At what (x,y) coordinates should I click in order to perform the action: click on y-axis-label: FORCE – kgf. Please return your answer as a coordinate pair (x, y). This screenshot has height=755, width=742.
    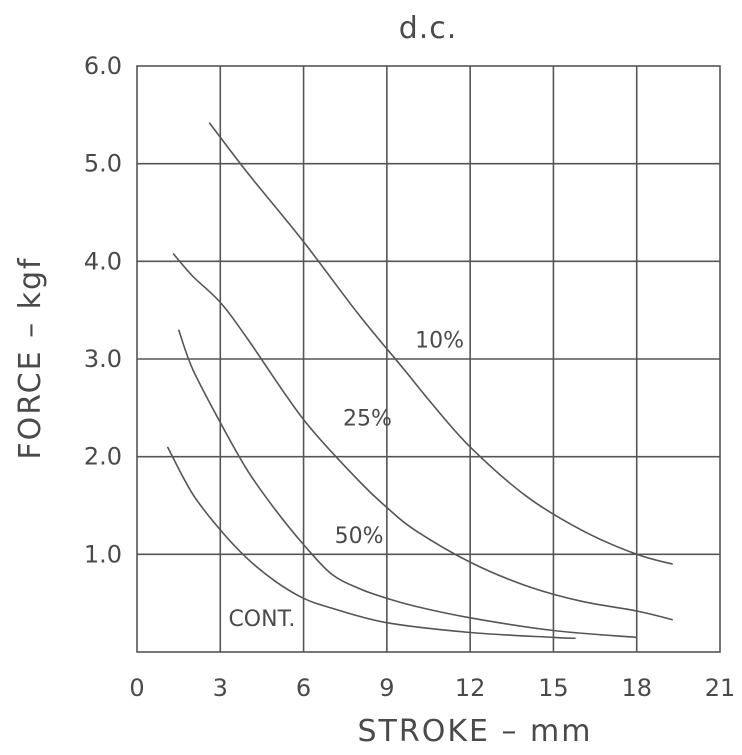
    Looking at the image, I should click on (30, 357).